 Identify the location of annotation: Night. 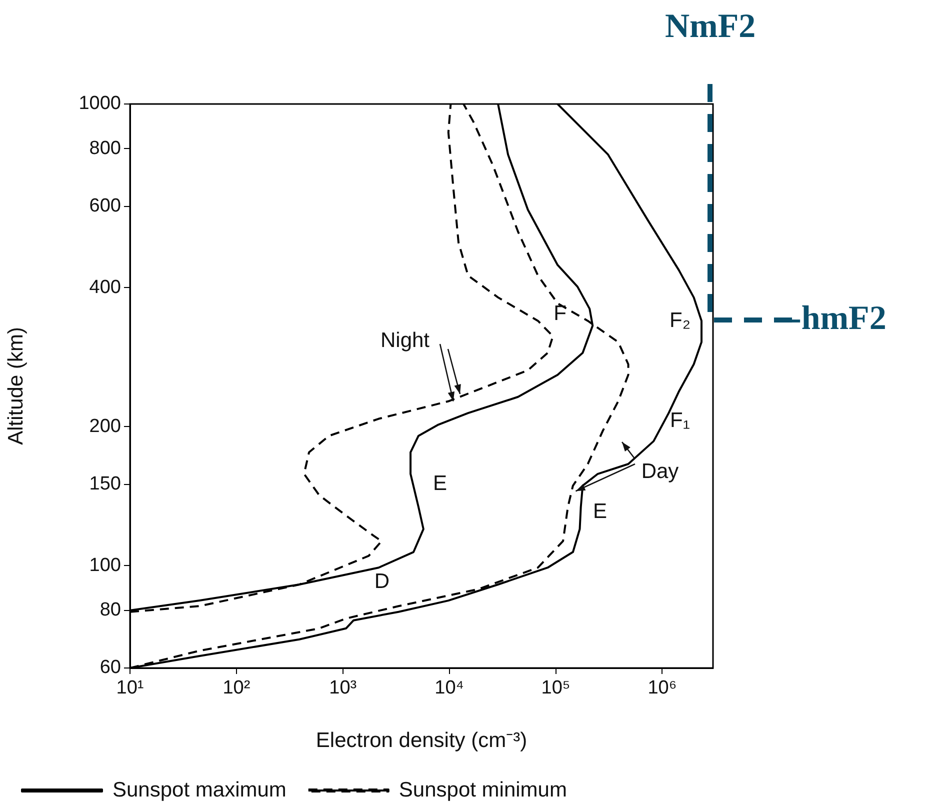
(405, 340).